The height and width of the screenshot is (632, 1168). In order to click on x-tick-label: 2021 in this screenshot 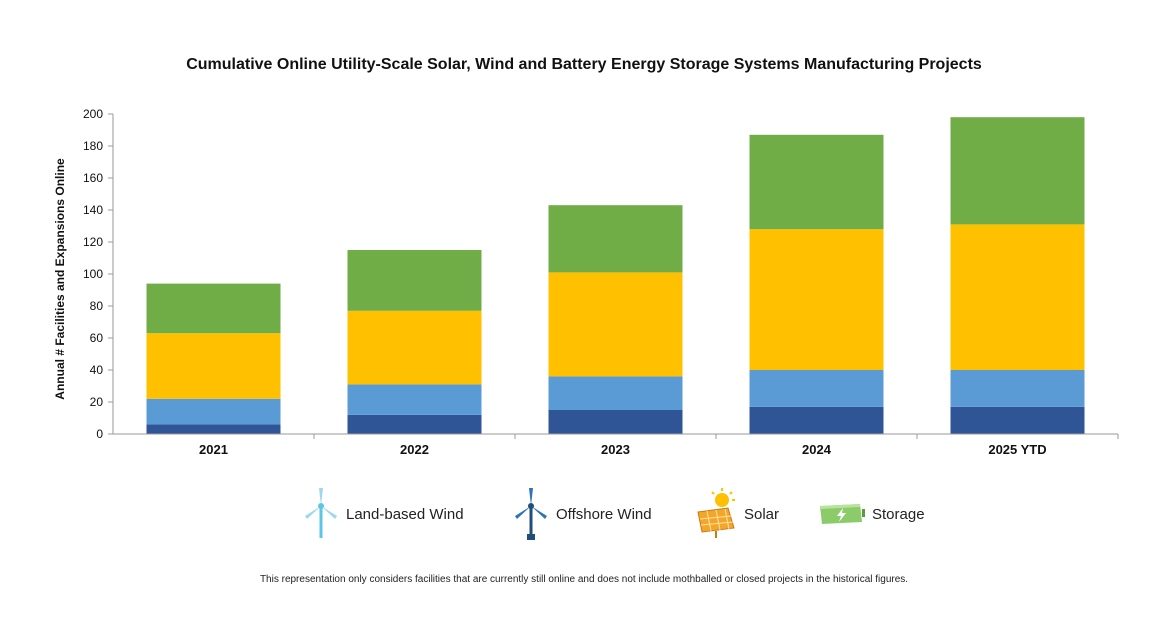, I will do `click(213, 449)`.